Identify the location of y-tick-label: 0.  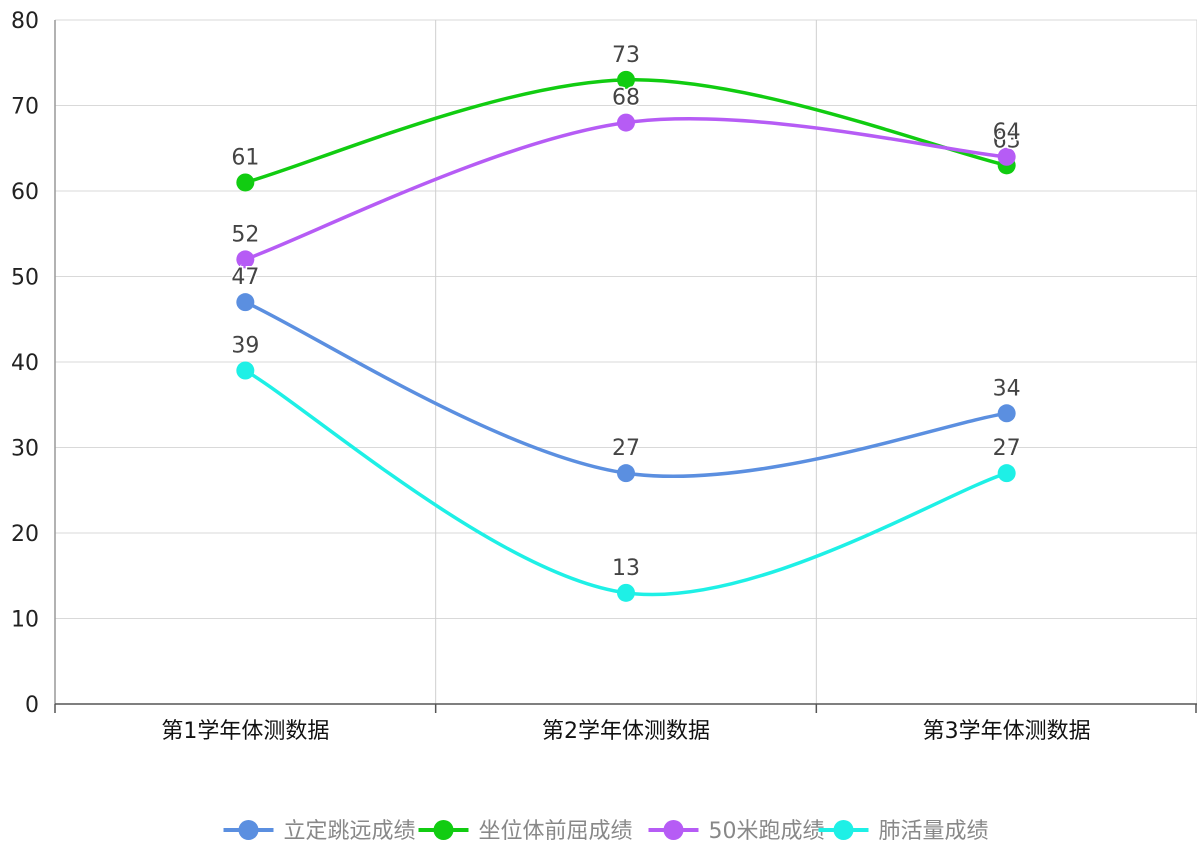
(32, 705).